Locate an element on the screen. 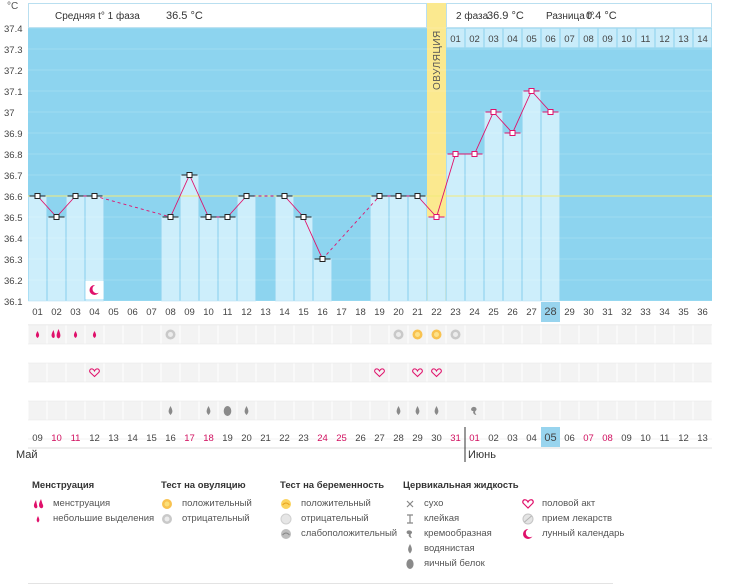  month-label-may: Май is located at coordinates (27, 455).